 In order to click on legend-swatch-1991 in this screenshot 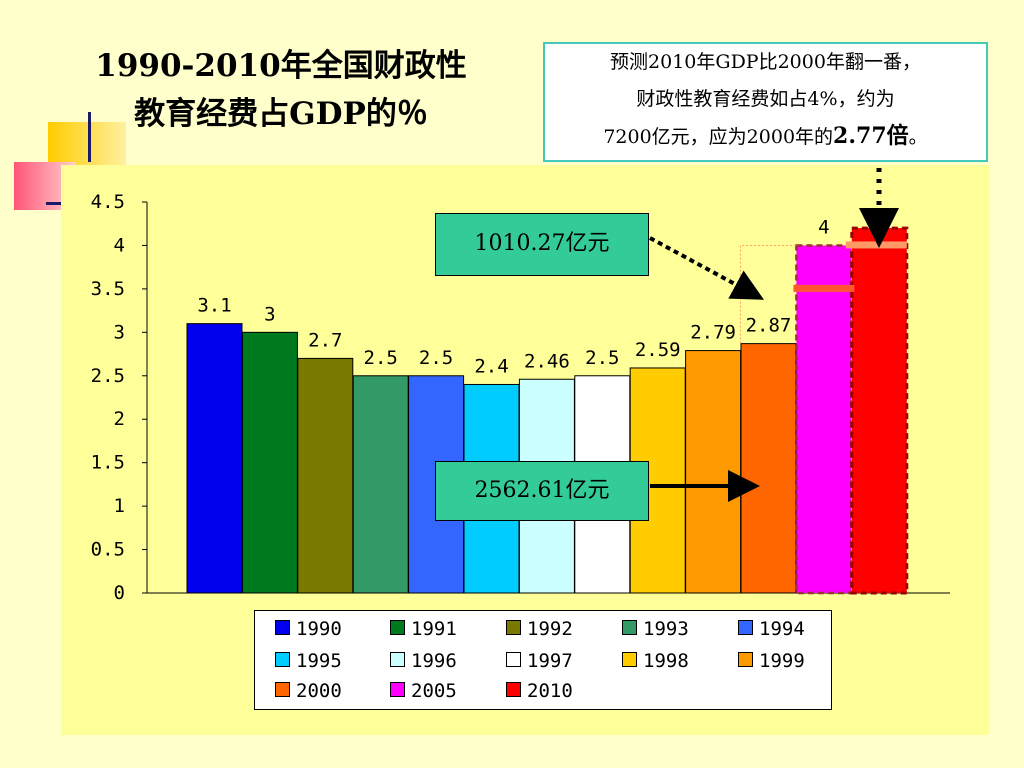, I will do `click(397, 627)`.